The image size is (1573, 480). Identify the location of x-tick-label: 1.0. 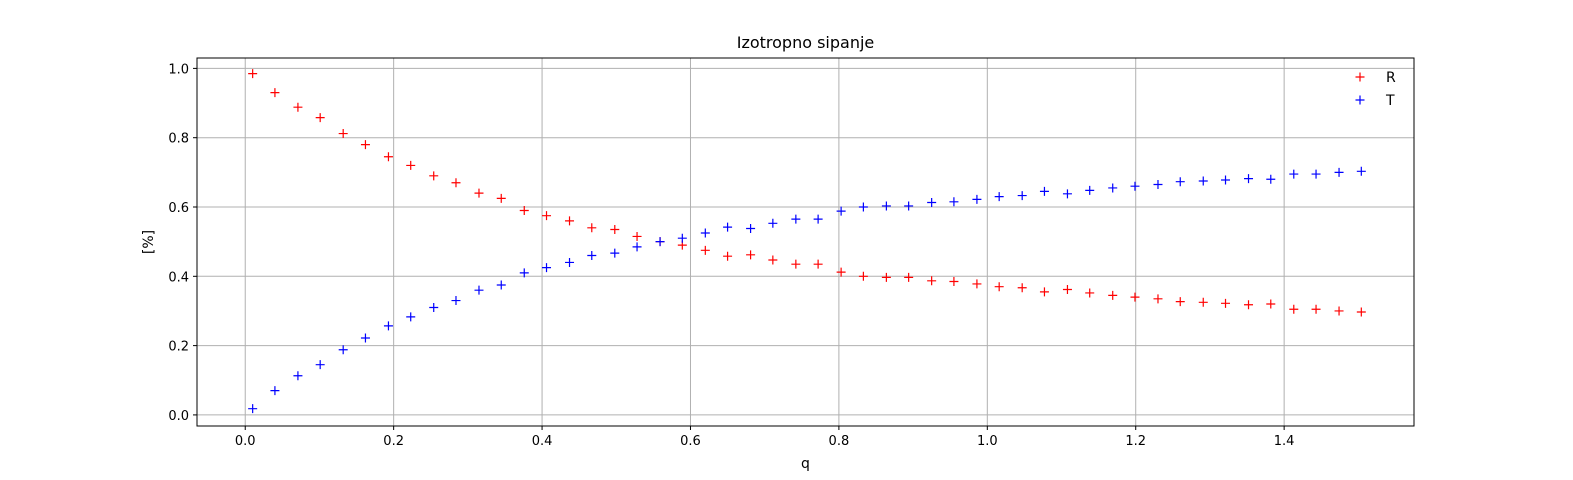
(987, 441).